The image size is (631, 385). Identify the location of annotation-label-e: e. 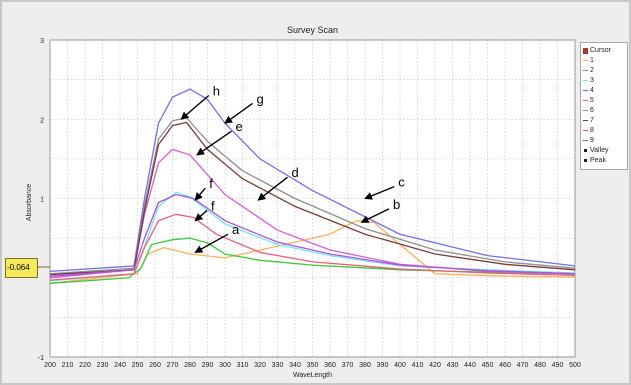
(239, 126).